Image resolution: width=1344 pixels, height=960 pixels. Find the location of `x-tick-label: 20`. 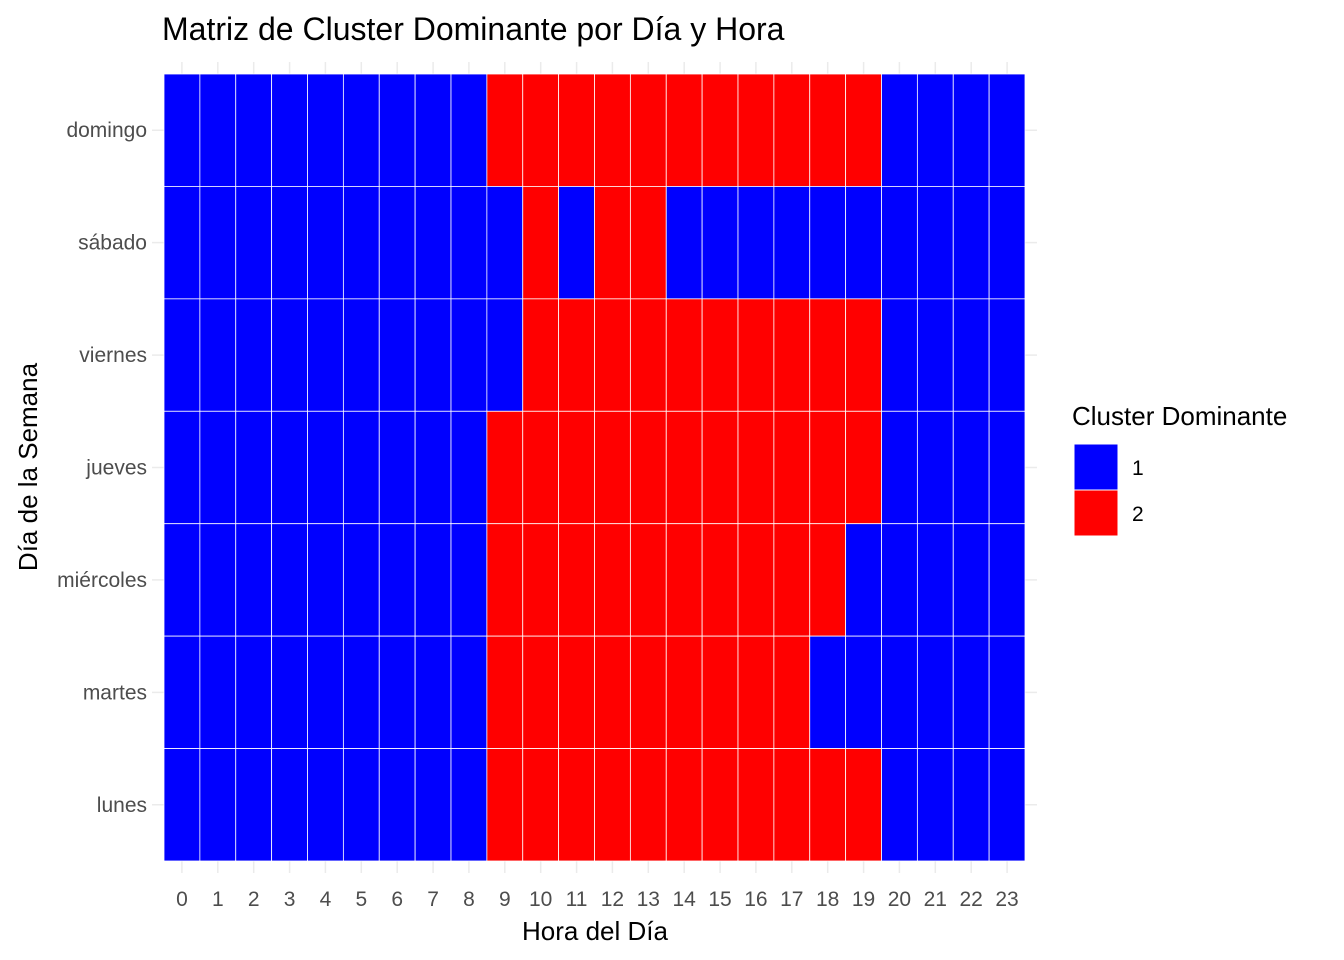

x-tick-label: 20 is located at coordinates (899, 899).